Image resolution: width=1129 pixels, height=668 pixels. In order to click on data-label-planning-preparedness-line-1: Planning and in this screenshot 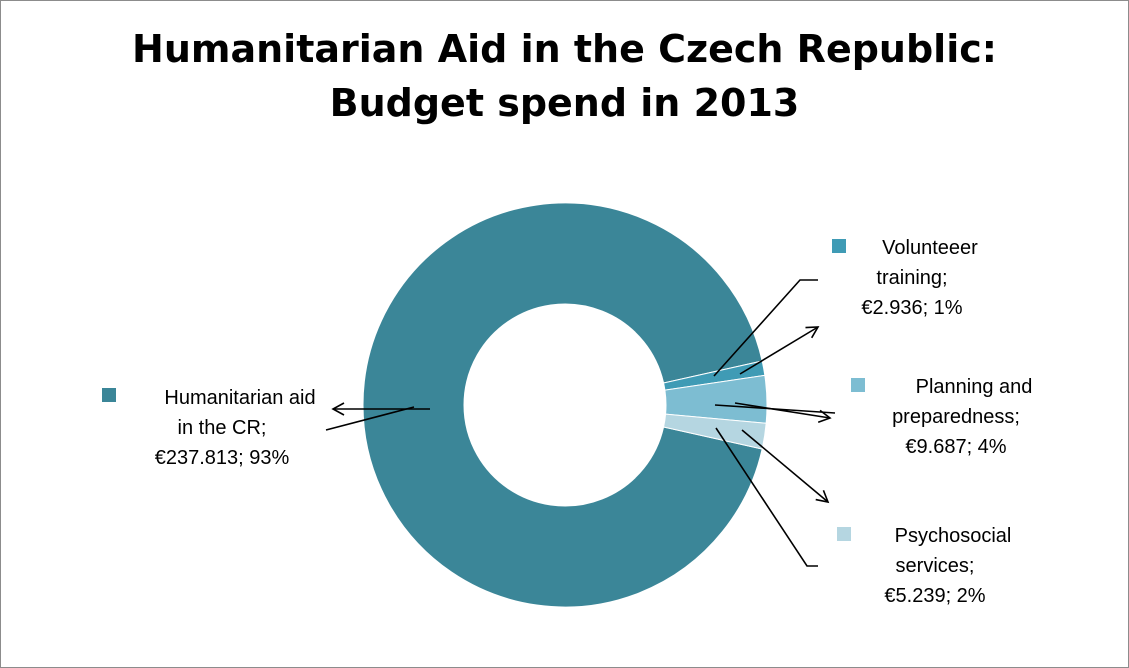, I will do `click(974, 387)`.